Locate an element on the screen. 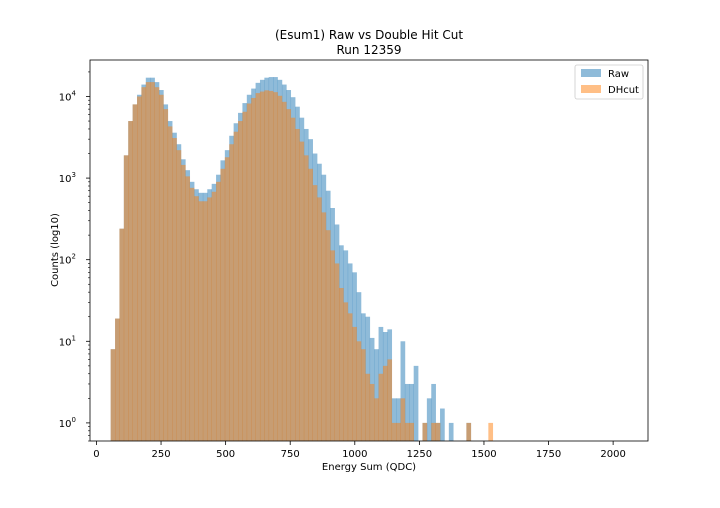 This screenshot has width=720, height=508. legend: Raw DHcut is located at coordinates (609, 82).